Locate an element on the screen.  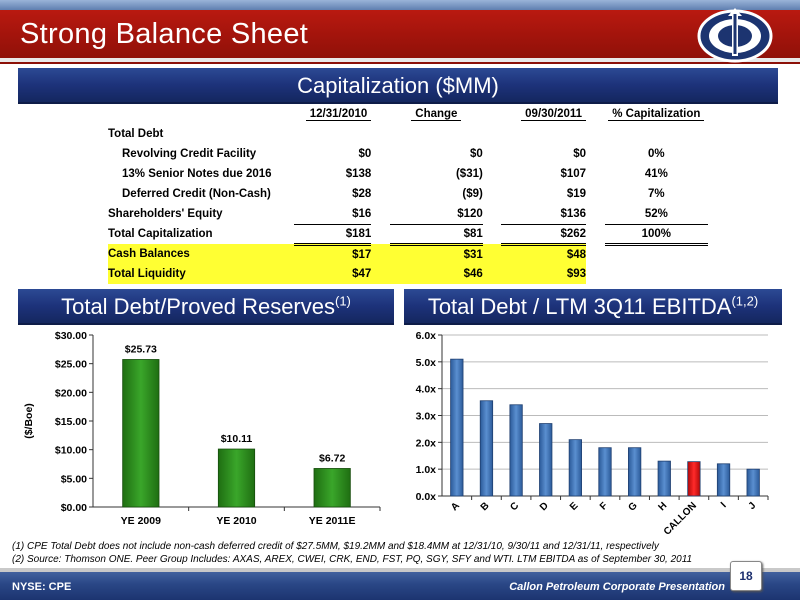
table-cell: ($31) is located at coordinates (469, 174).